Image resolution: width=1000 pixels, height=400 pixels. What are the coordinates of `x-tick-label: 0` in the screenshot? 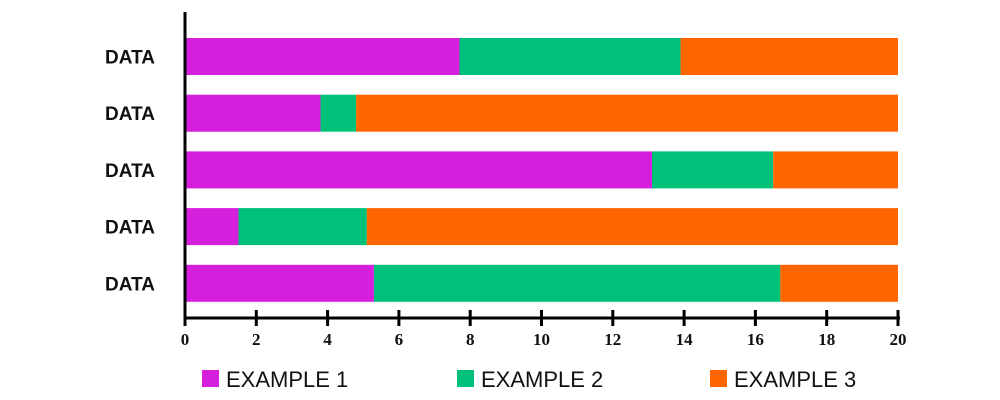 It's located at (185, 339).